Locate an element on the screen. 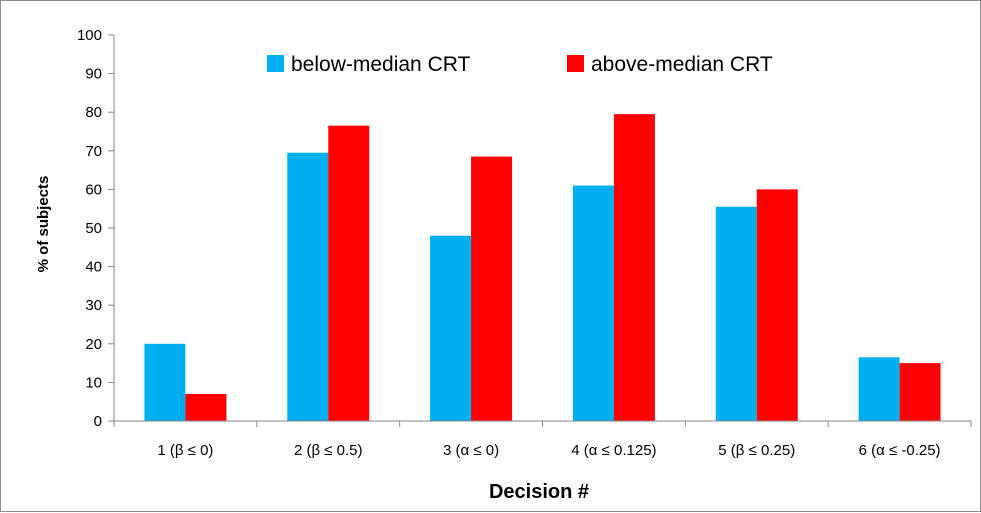  y-tick-label: 0 is located at coordinates (98, 421).